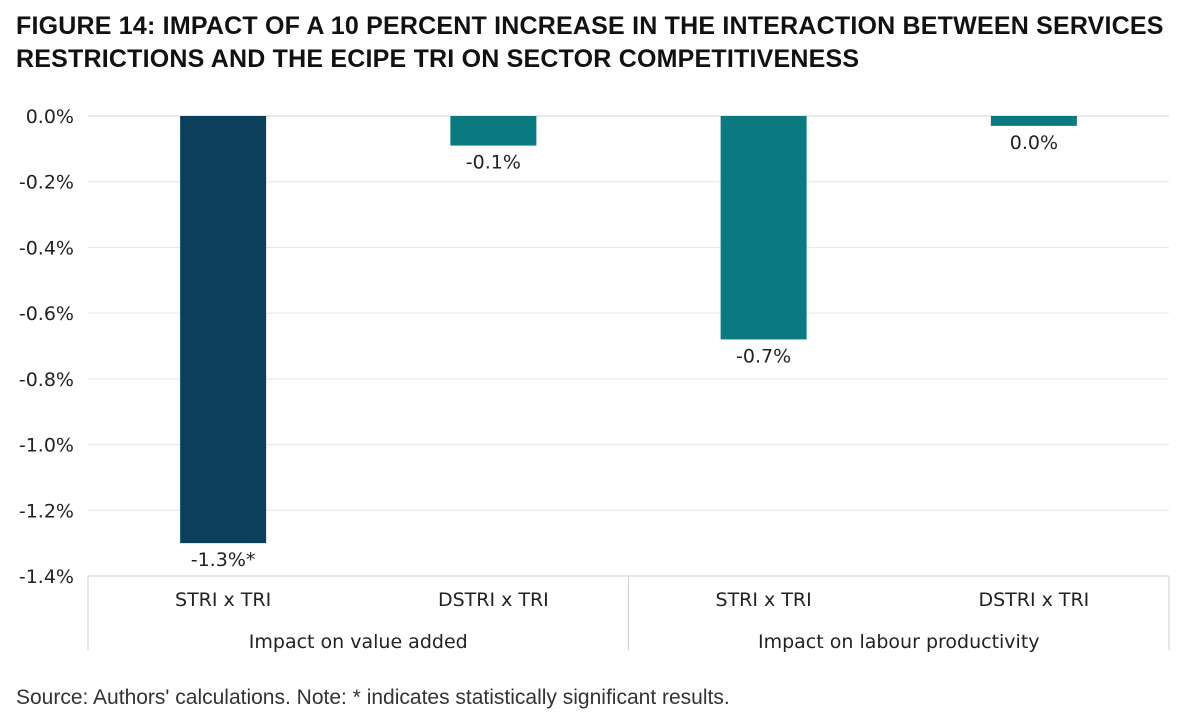 This screenshot has width=1199, height=725. Describe the element at coordinates (493, 163) in the screenshot. I see `data-label: -0.1%` at that location.